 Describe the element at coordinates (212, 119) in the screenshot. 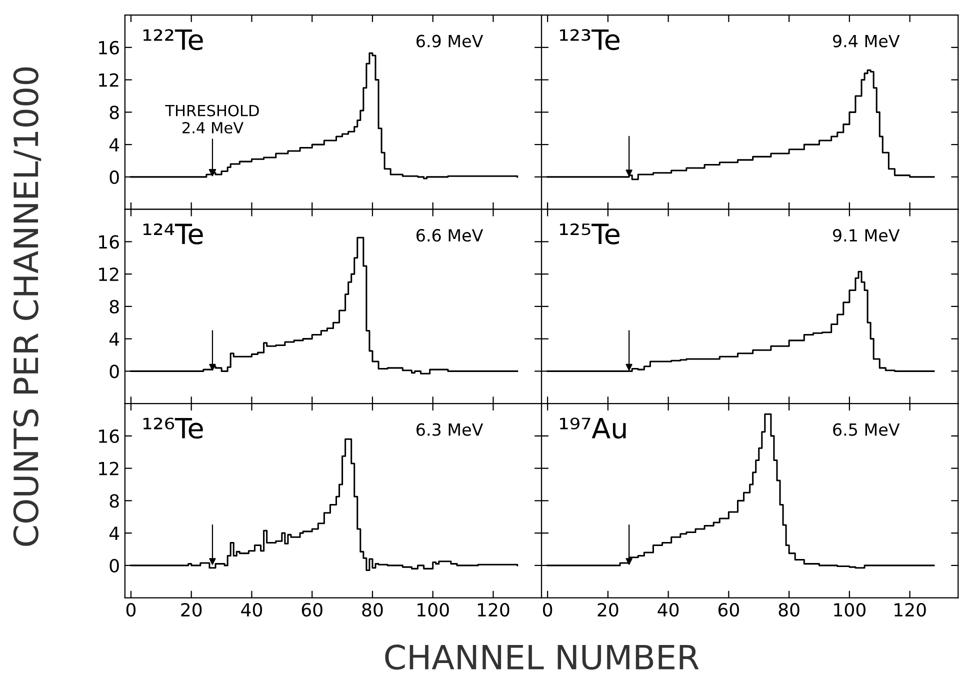

I see `annotation: THRESHOLD 2.4 MeV` at that location.